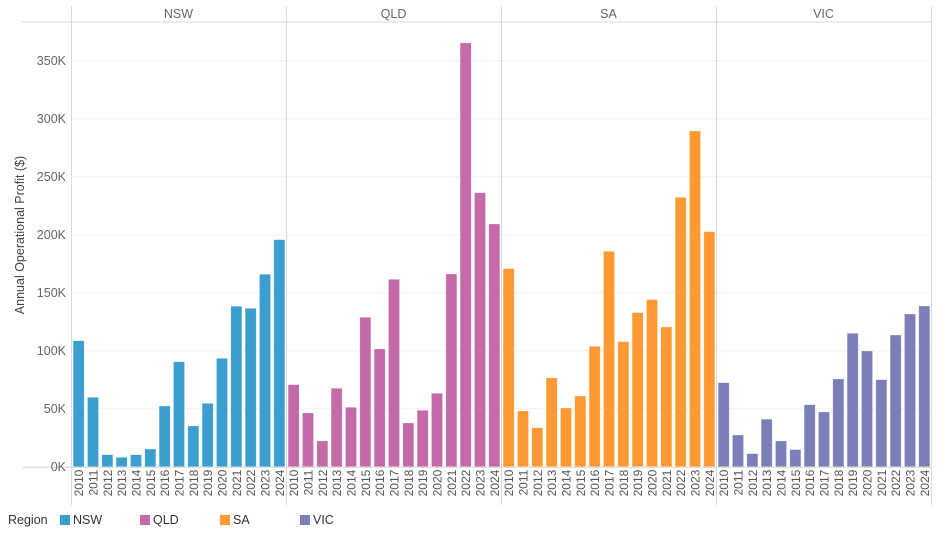 This screenshot has width=940, height=537. Describe the element at coordinates (824, 439) in the screenshot. I see `bar-vic-2017` at that location.